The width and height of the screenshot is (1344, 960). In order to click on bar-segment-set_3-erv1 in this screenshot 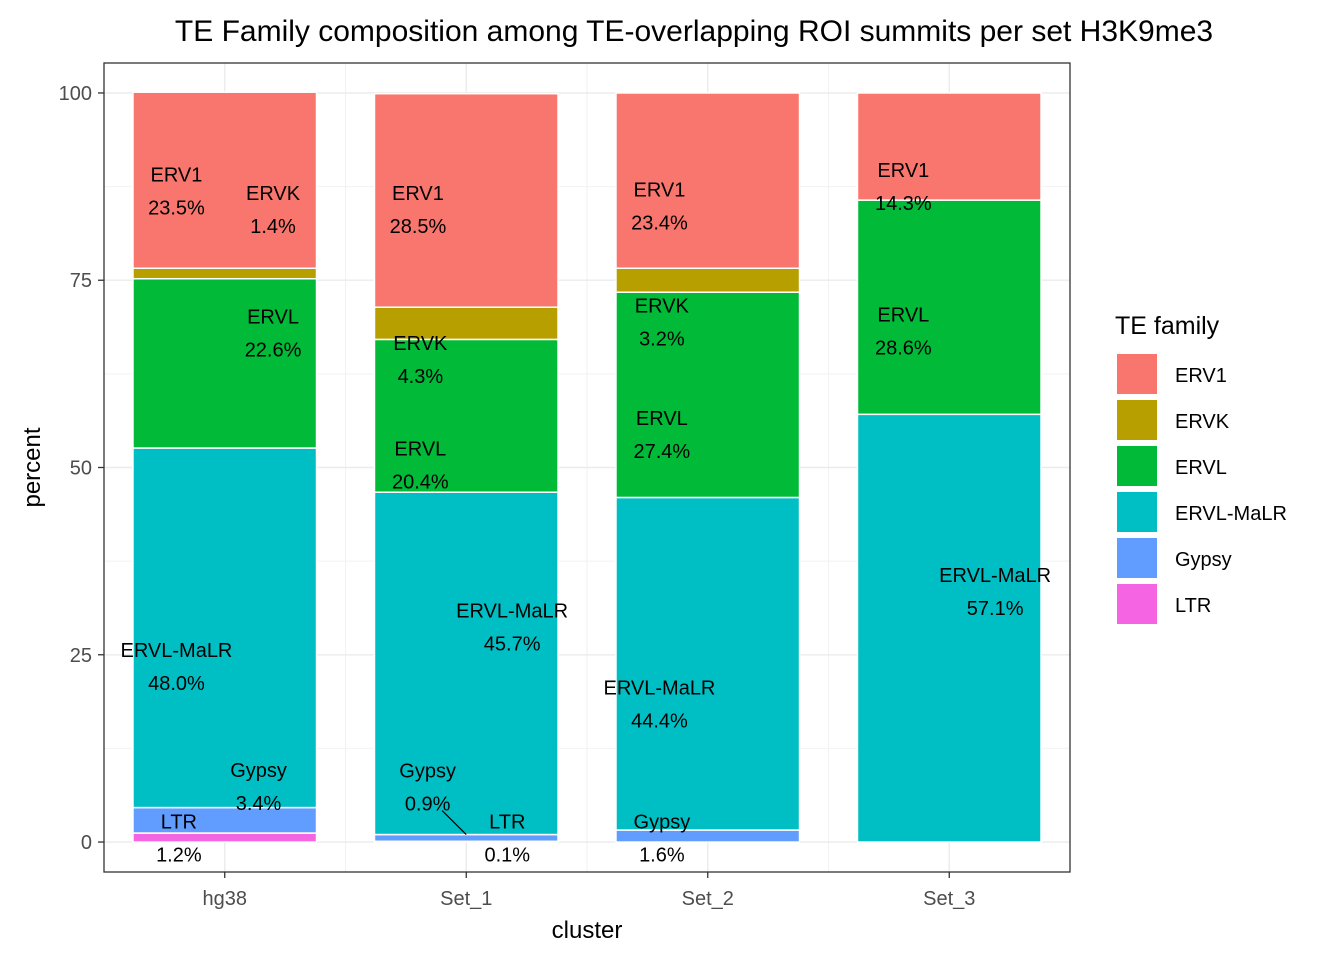, I will do `click(949, 146)`.